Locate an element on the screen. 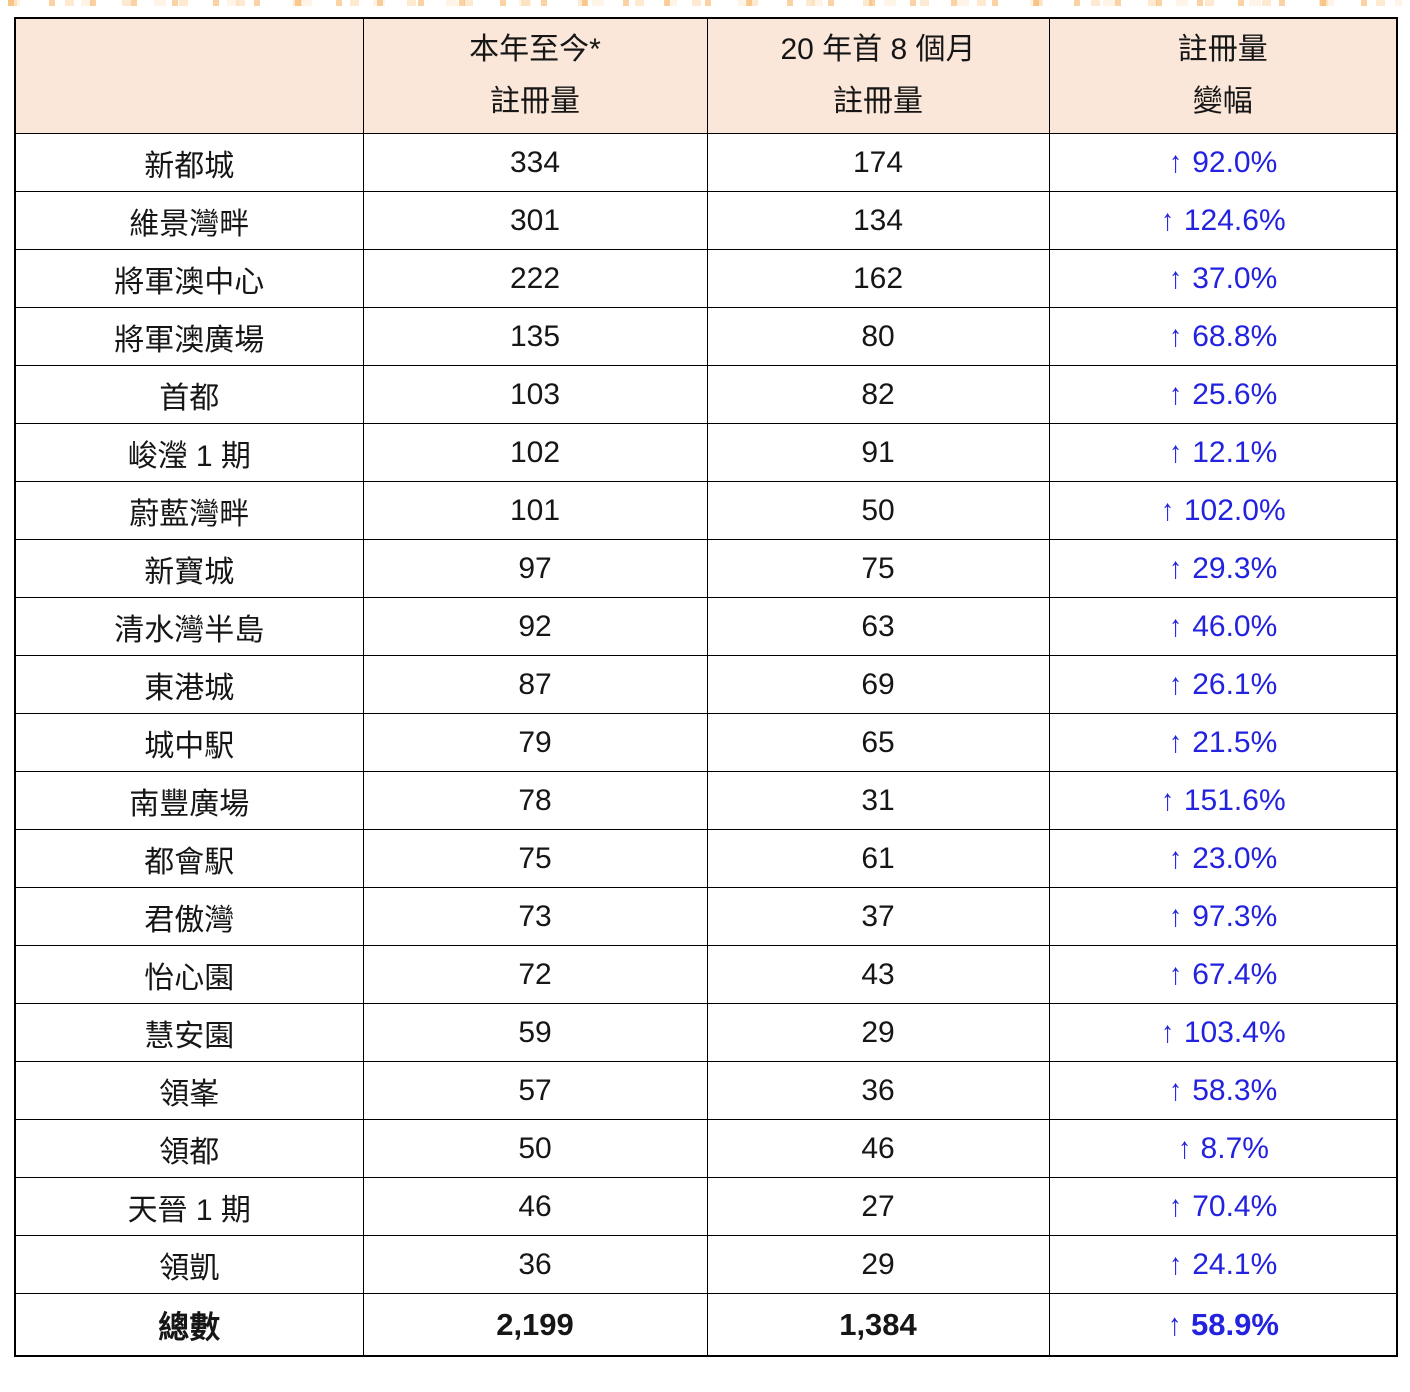 The image size is (1410, 1392). change-percent-value: 67.4% is located at coordinates (1235, 974).